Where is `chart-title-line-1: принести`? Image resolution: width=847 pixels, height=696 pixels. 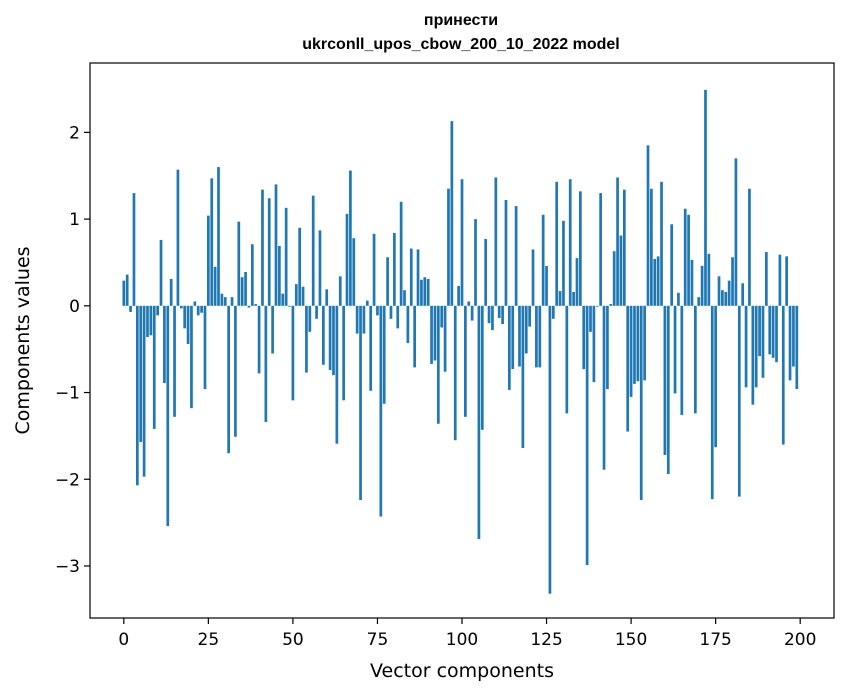 chart-title-line-1: принести is located at coordinates (461, 20).